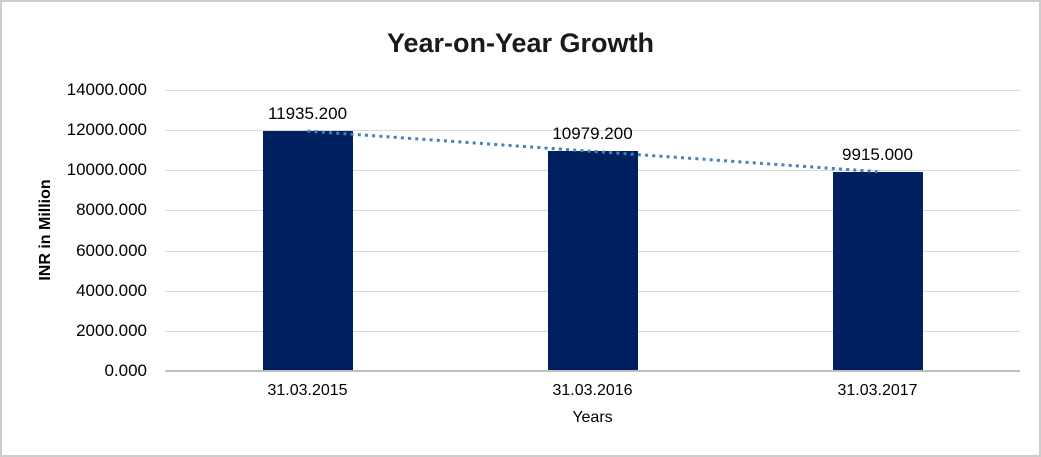 Image resolution: width=1041 pixels, height=457 pixels. I want to click on x-axis-line, so click(592, 371).